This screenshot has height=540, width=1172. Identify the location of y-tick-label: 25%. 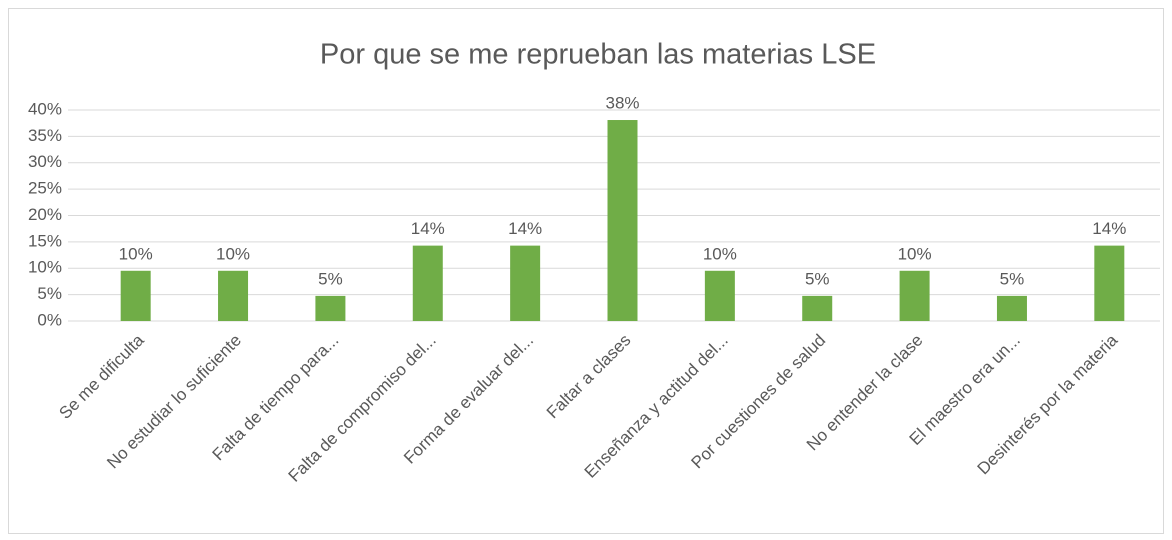
(45, 188).